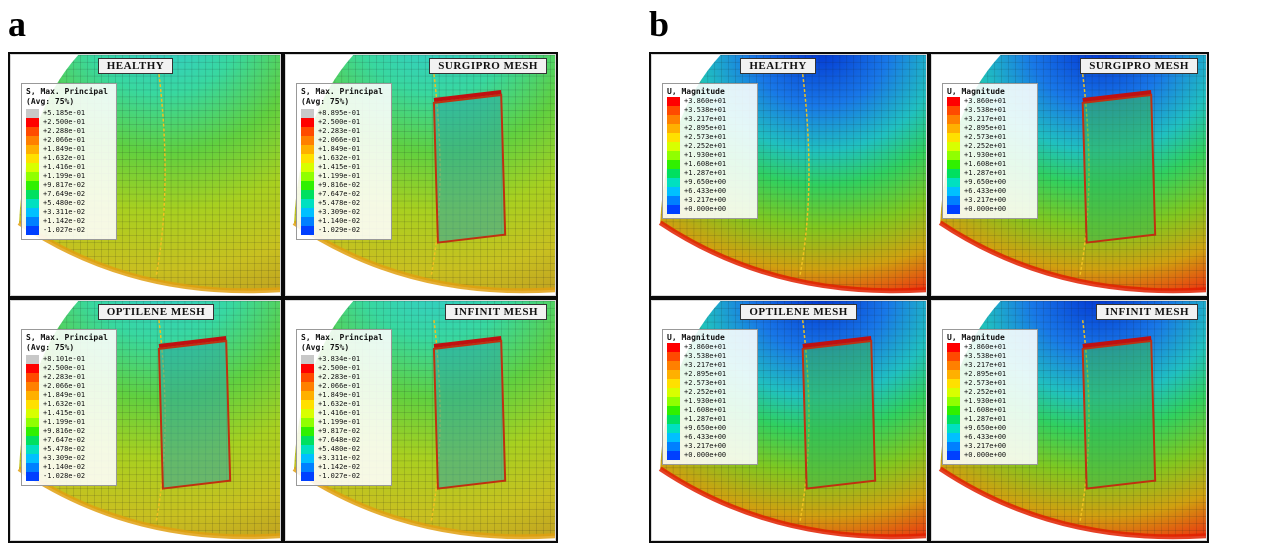 The image size is (1263, 543). I want to click on legend-row: +7.647e-02, so click(69, 440).